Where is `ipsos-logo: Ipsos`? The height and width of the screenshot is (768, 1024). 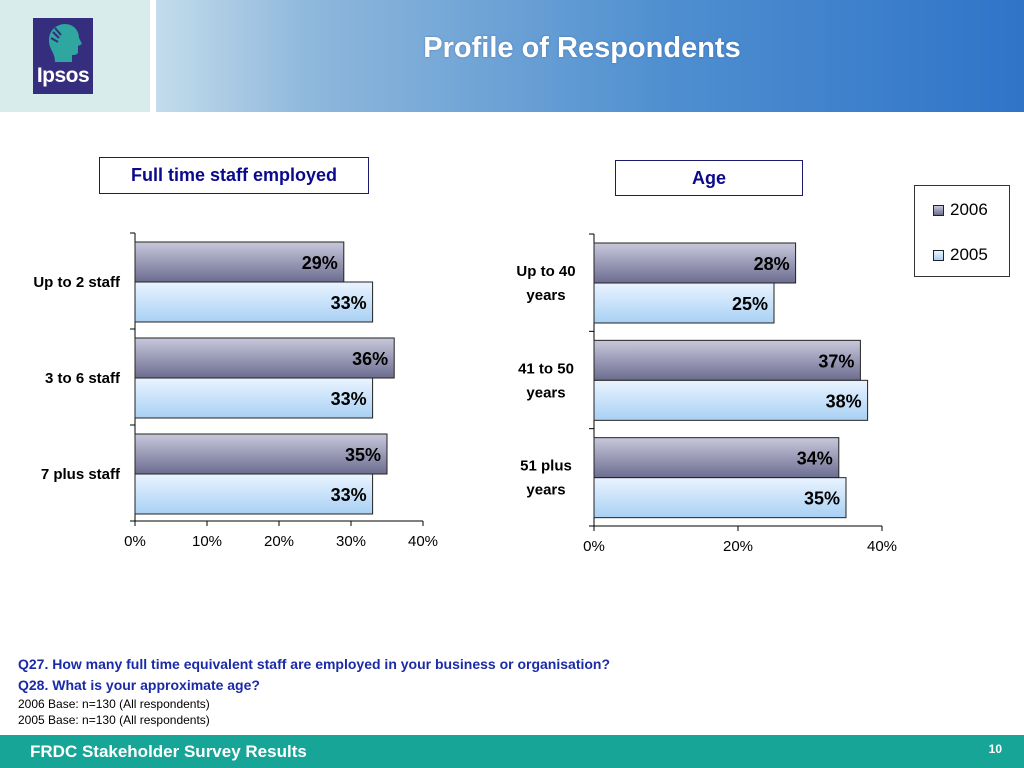 ipsos-logo: Ipsos is located at coordinates (63, 56).